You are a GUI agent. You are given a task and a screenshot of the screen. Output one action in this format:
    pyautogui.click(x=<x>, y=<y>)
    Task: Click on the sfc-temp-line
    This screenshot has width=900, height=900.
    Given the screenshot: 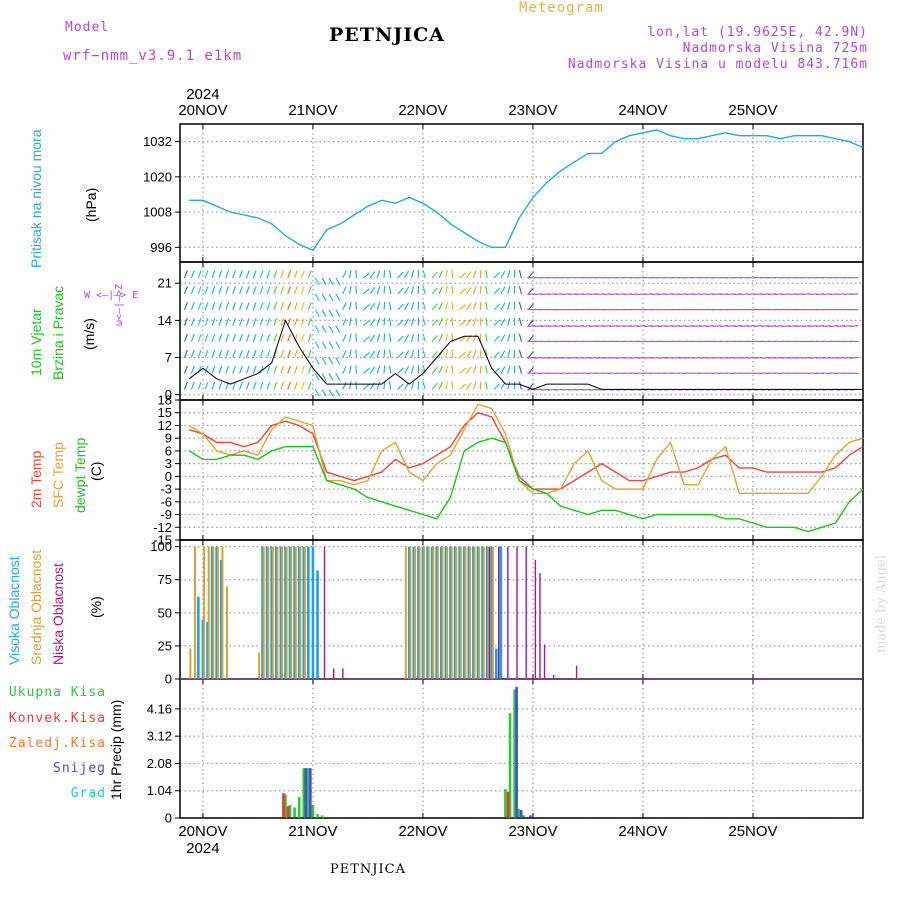 What is the action you would take?
    pyautogui.click(x=526, y=448)
    